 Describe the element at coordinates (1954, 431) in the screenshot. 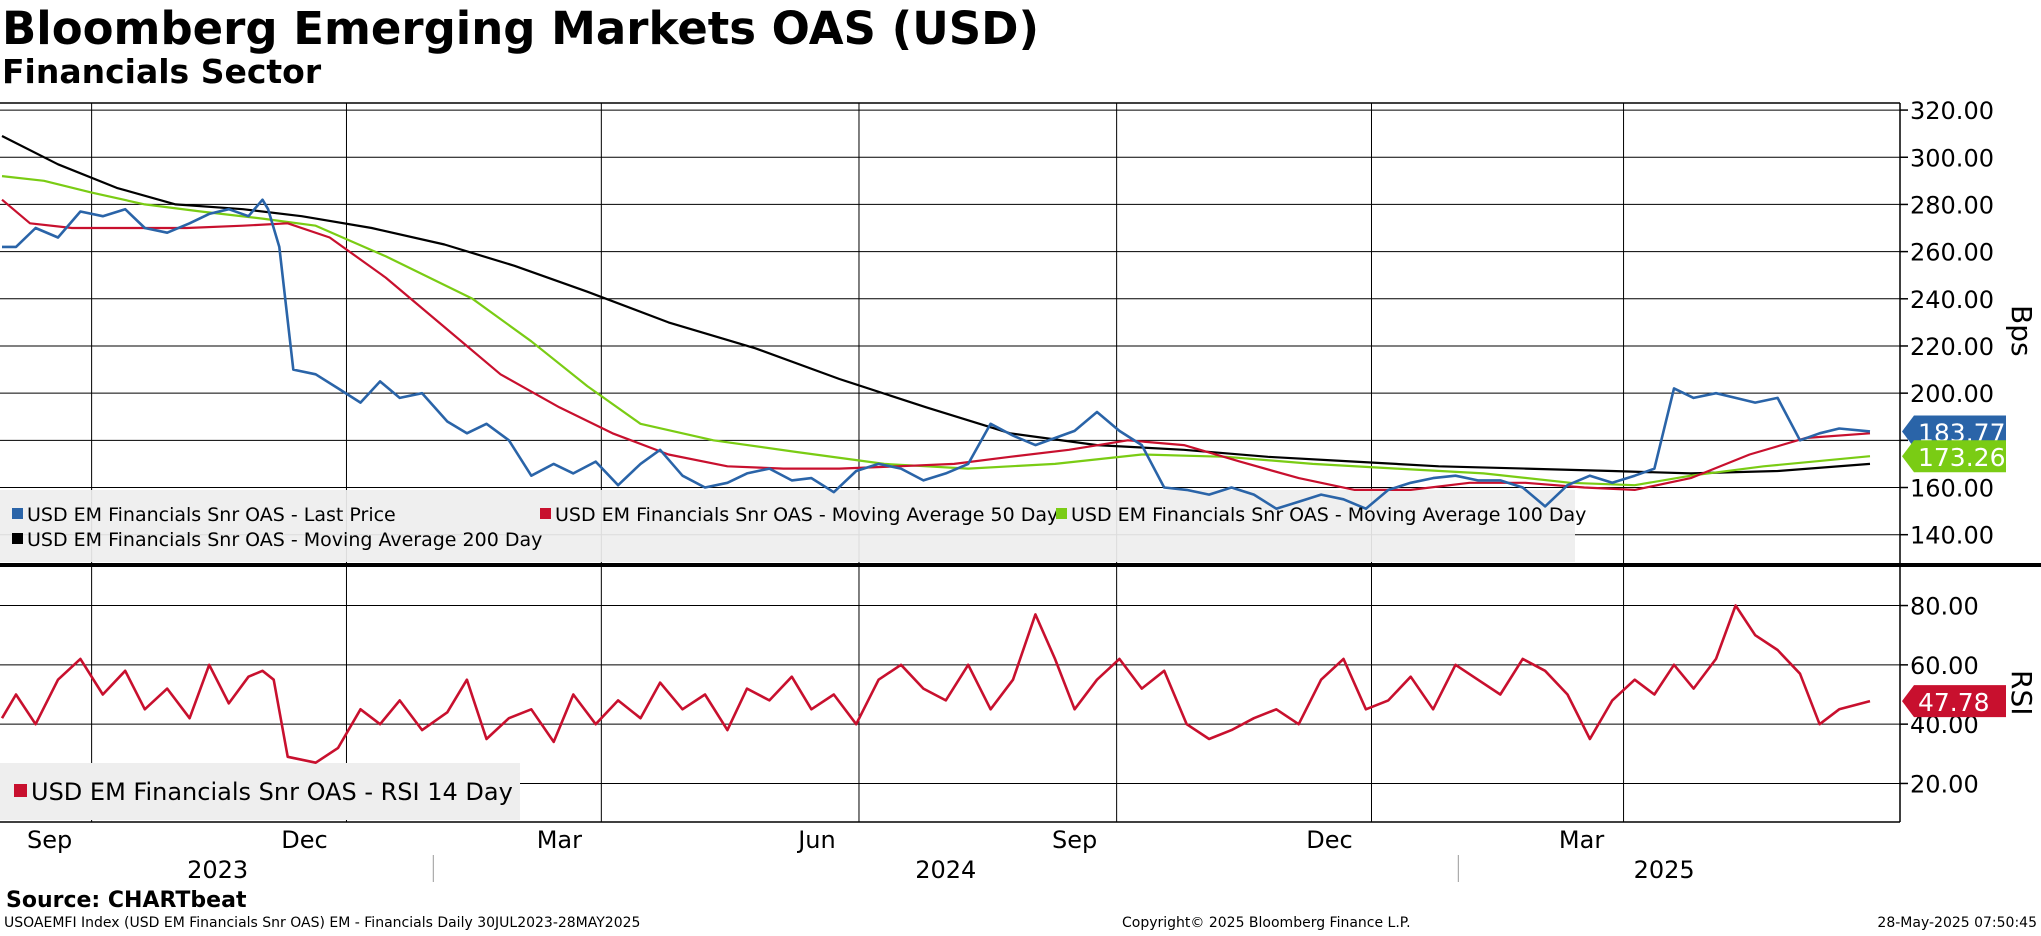

I see `last-price-badge-bg` at that location.